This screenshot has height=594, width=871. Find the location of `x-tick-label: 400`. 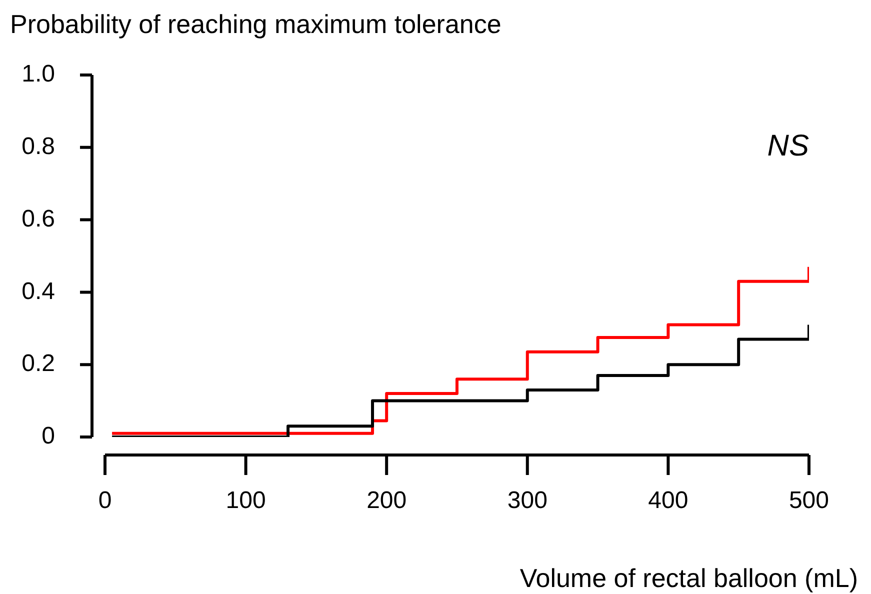

x-tick-label: 400 is located at coordinates (668, 500).